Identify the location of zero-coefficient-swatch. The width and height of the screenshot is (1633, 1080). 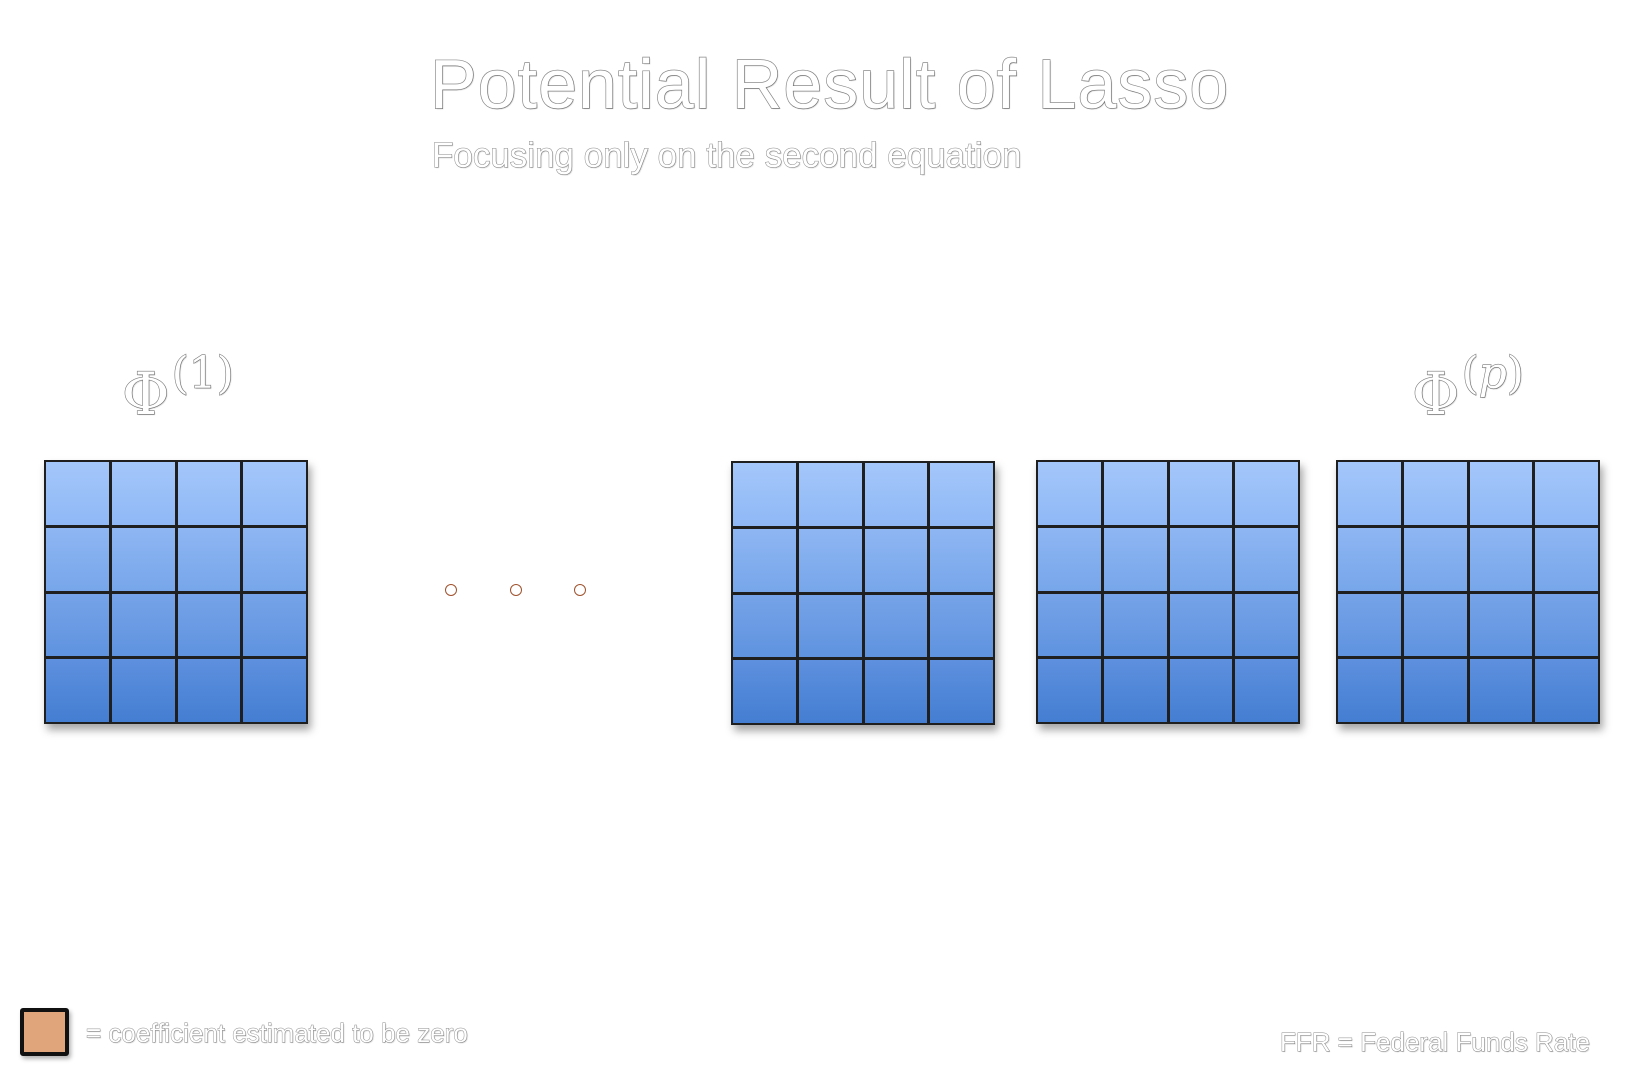
(44, 1032).